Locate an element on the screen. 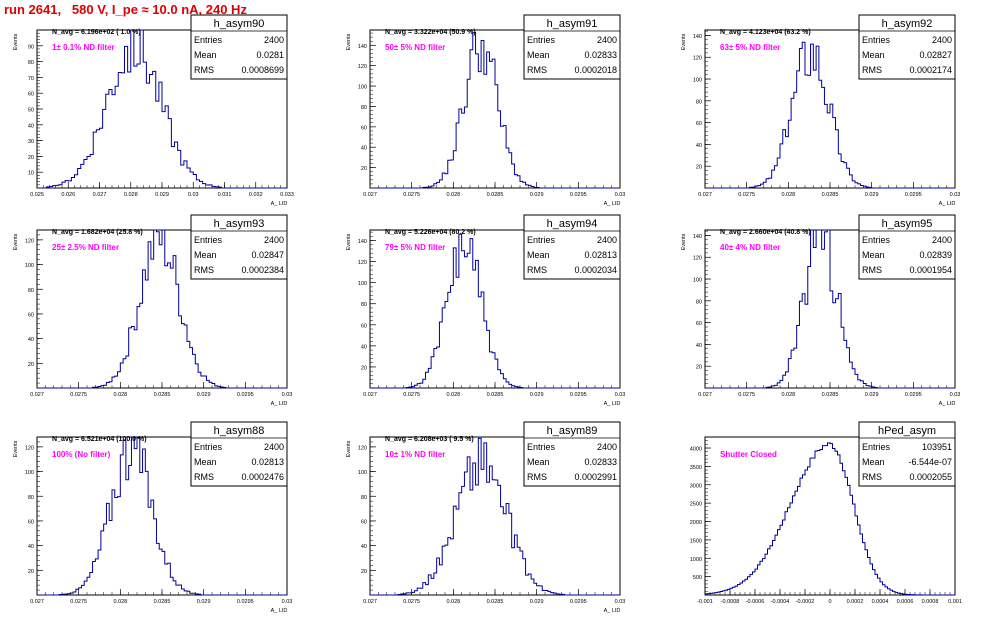  navg-label: N_avg = 5.226e+04 (80.2 %) is located at coordinates (430, 232).